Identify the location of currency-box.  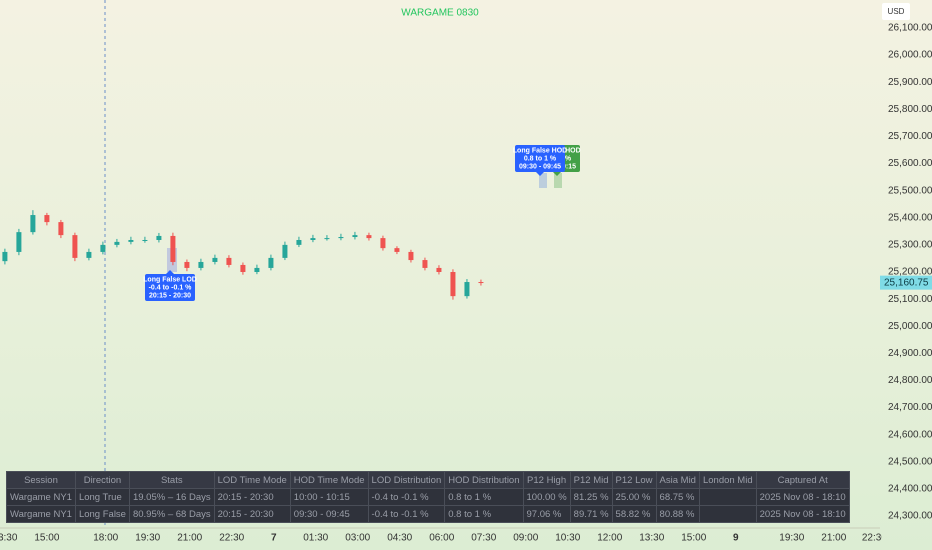
(896, 11).